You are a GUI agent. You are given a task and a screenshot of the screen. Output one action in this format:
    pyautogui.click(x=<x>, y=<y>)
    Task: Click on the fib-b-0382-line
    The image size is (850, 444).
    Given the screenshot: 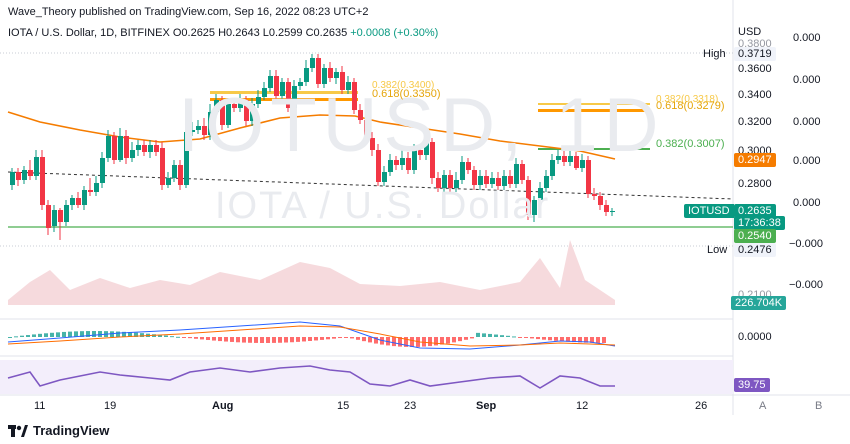 What is the action you would take?
    pyautogui.click(x=594, y=104)
    